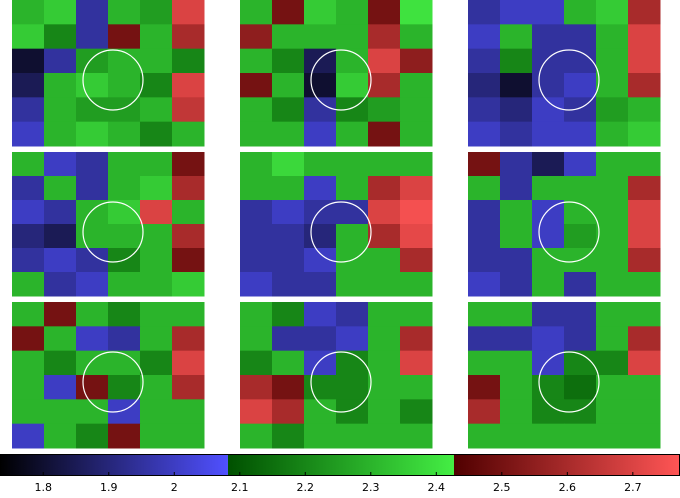 This screenshot has width=680, height=498. Describe the element at coordinates (633, 487) in the screenshot. I see `tick-label: 2.7` at that location.